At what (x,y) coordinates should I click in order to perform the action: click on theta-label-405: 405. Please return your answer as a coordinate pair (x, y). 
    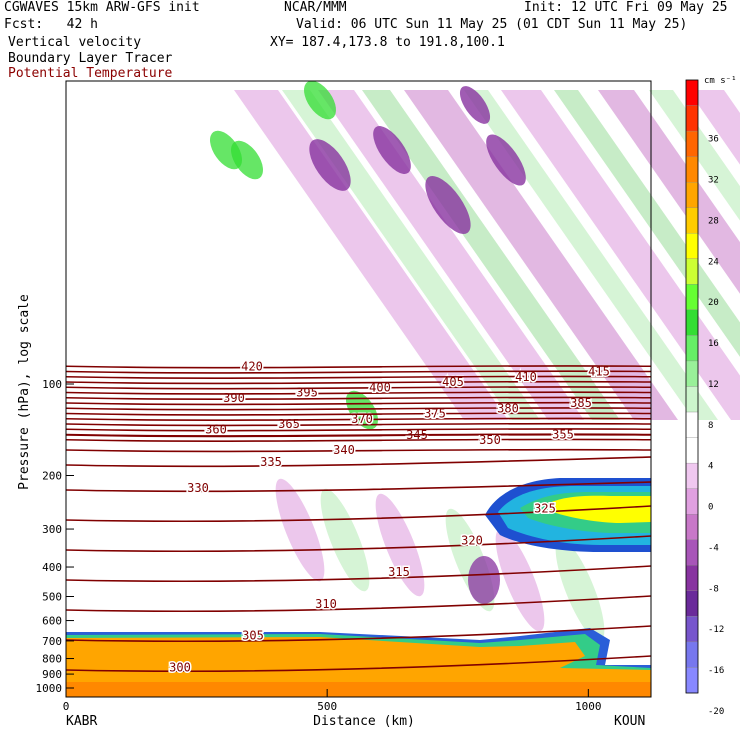
    Looking at the image, I should click on (453, 382).